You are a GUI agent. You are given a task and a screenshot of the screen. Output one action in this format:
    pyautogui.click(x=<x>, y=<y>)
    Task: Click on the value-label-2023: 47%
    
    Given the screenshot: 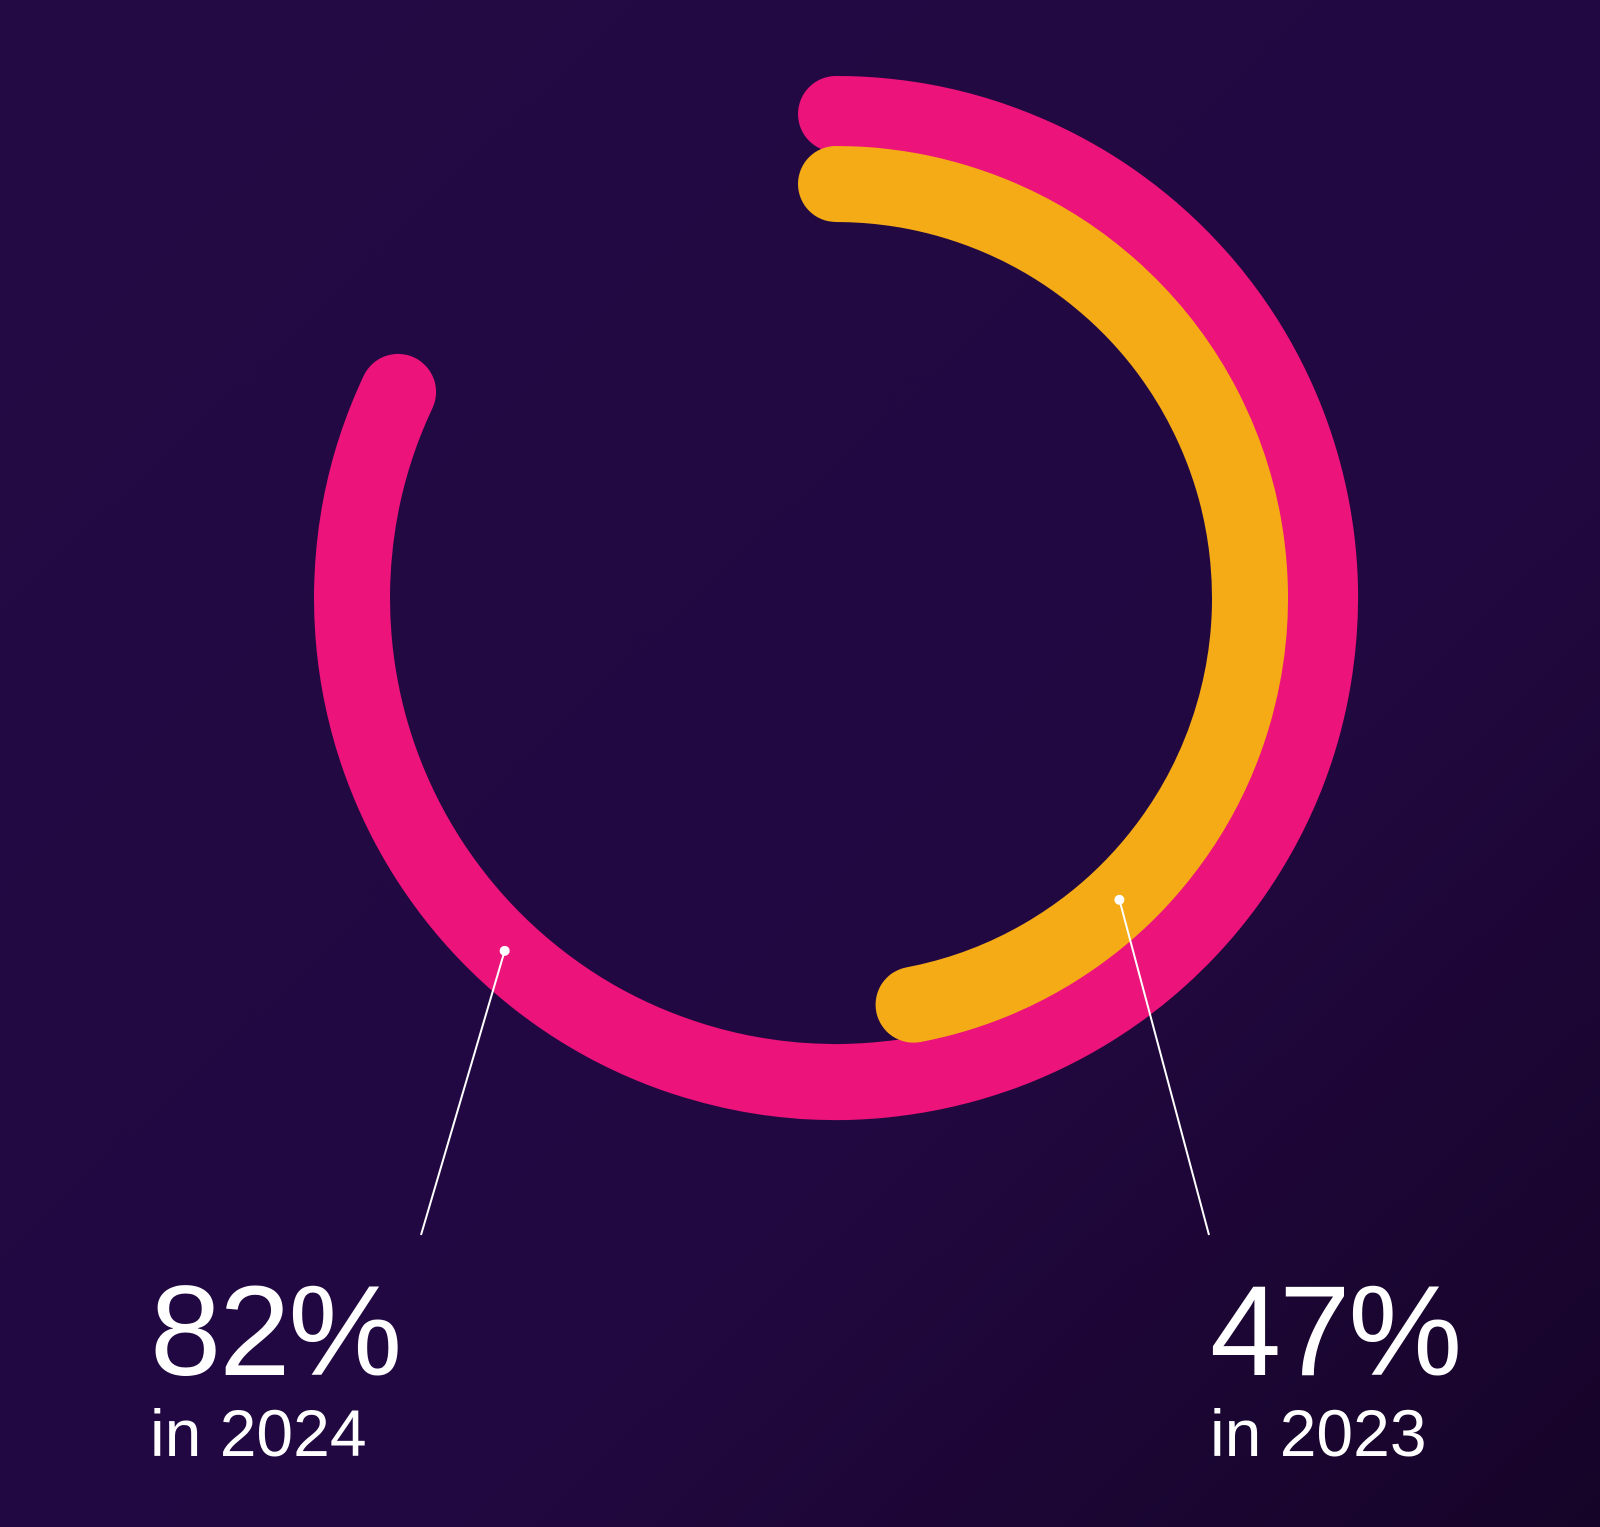 What is the action you would take?
    pyautogui.click(x=1336, y=1331)
    